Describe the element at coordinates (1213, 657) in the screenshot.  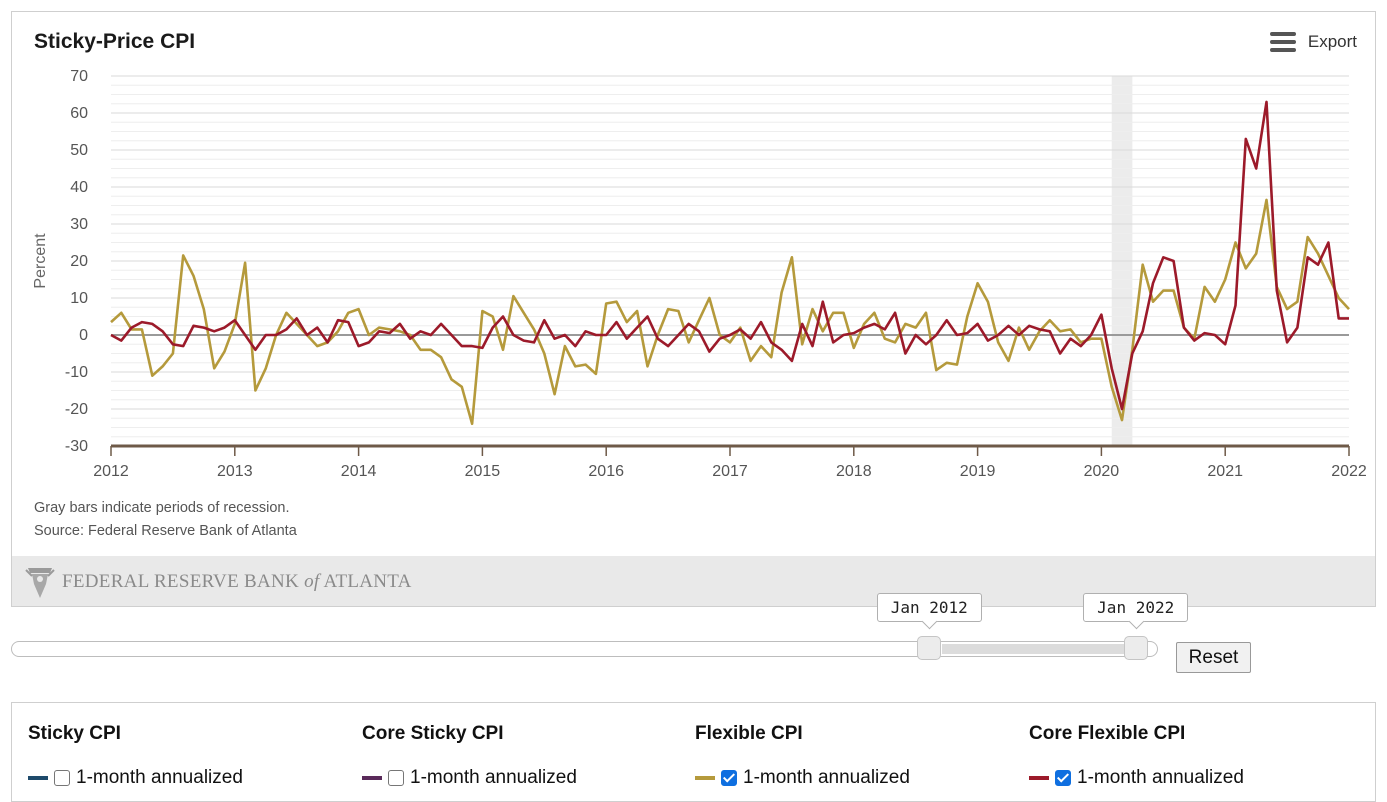
I see `reset-button: Reset` at that location.